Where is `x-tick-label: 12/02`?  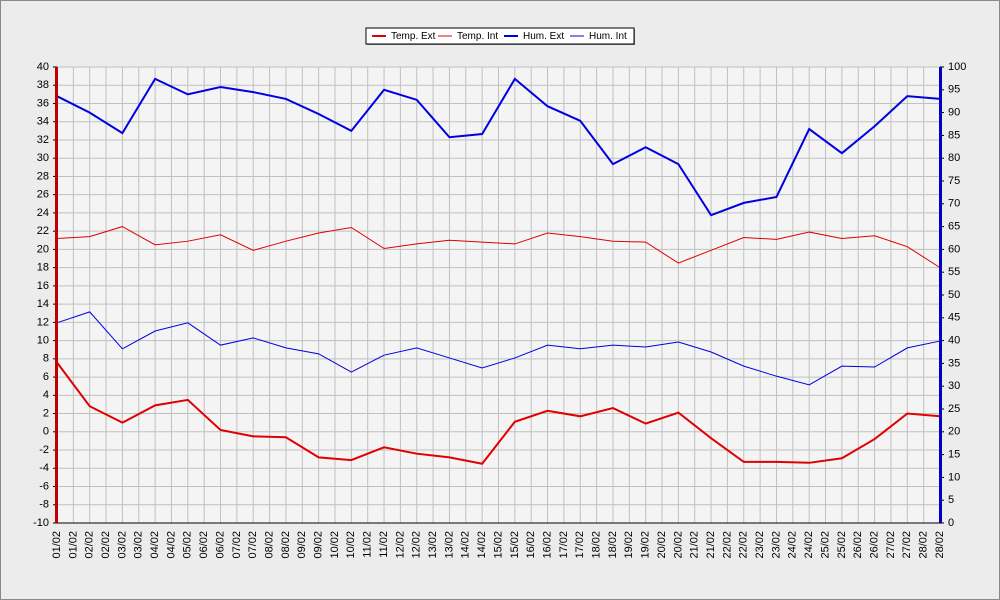 x-tick-label: 12/02 is located at coordinates (400, 545).